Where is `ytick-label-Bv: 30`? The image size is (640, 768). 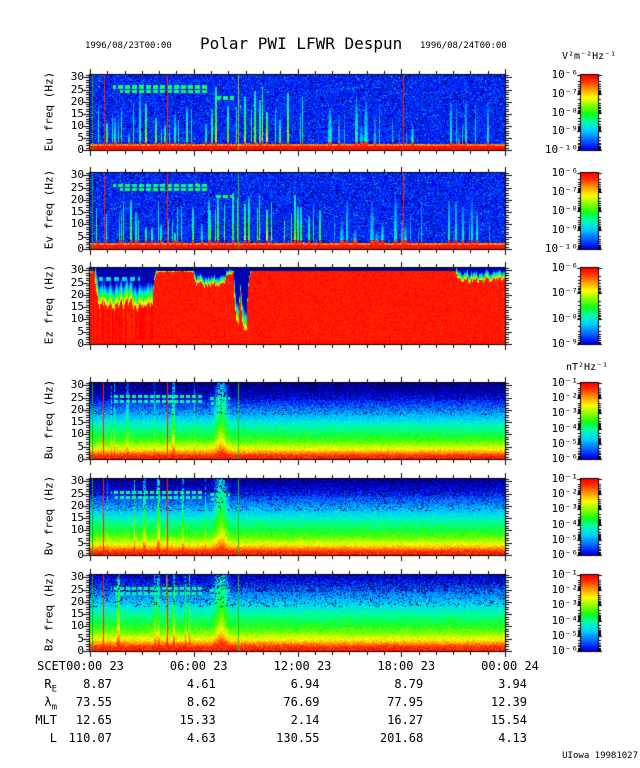
ytick-label-Bv: 30 is located at coordinates (77, 481).